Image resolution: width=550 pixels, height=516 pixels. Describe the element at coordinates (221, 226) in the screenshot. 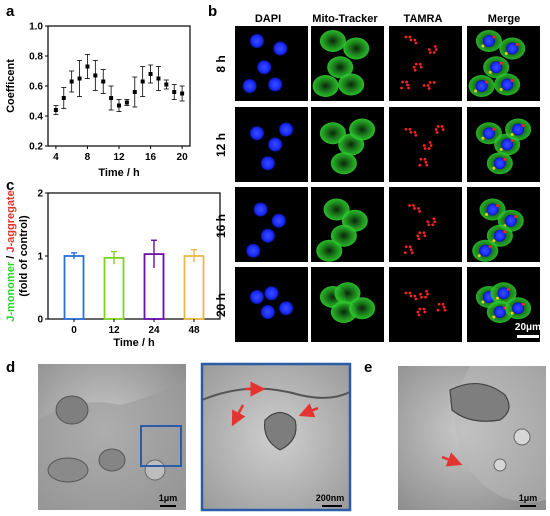

I see `row-label-16h: 16 h` at that location.